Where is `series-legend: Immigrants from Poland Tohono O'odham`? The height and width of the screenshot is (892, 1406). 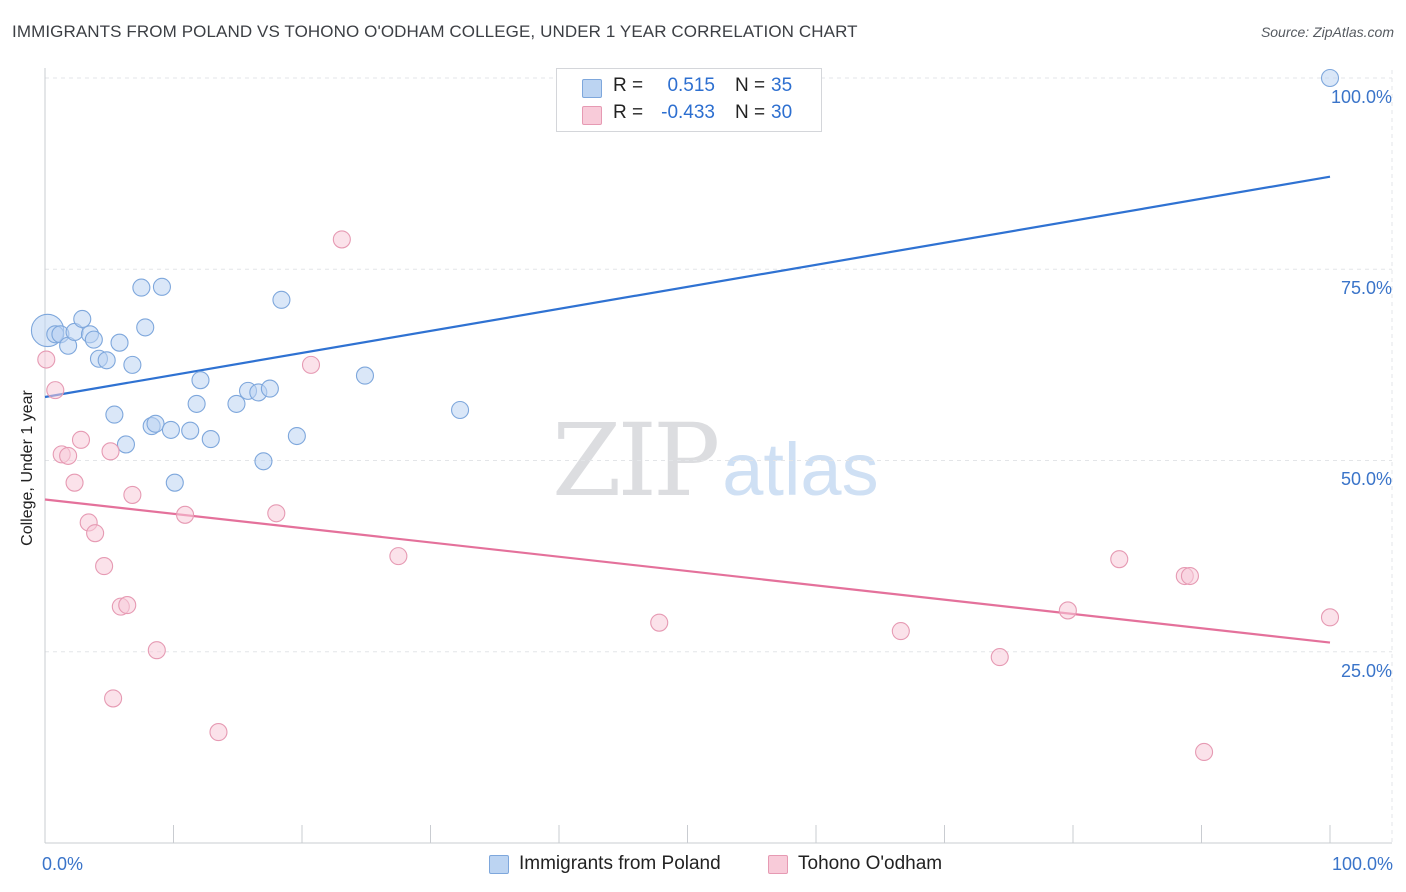 series-legend: Immigrants from Poland Tohono O'odham is located at coordinates (703, 865).